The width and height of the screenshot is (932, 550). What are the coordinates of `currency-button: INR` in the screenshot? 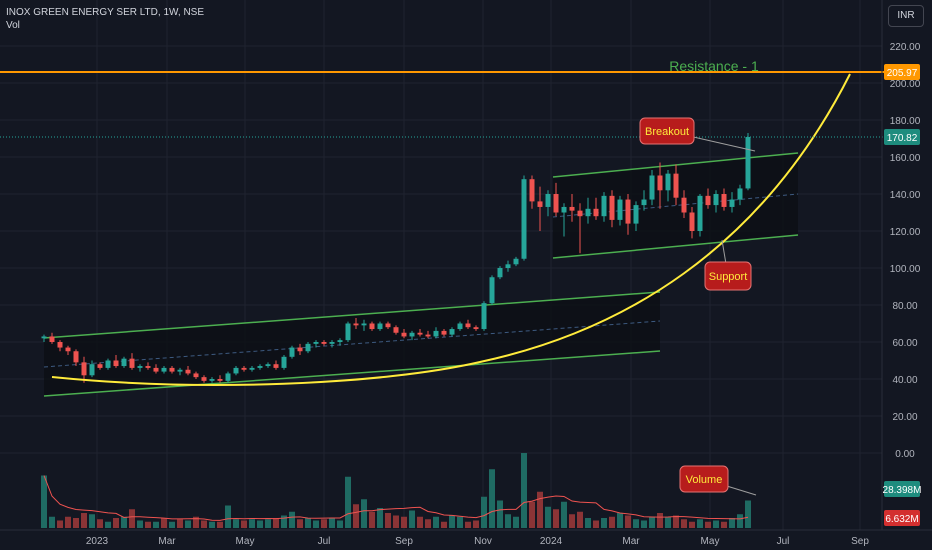 It's located at (906, 16).